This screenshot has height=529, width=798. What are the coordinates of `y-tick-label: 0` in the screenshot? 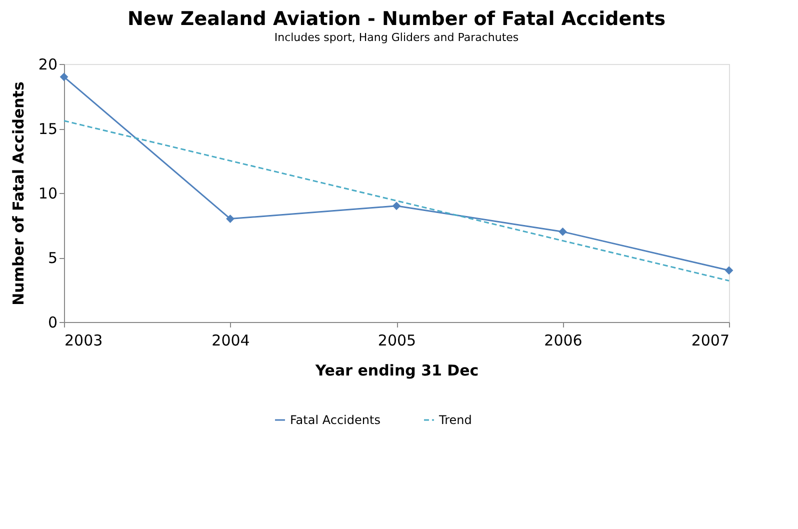 It's located at (53, 323).